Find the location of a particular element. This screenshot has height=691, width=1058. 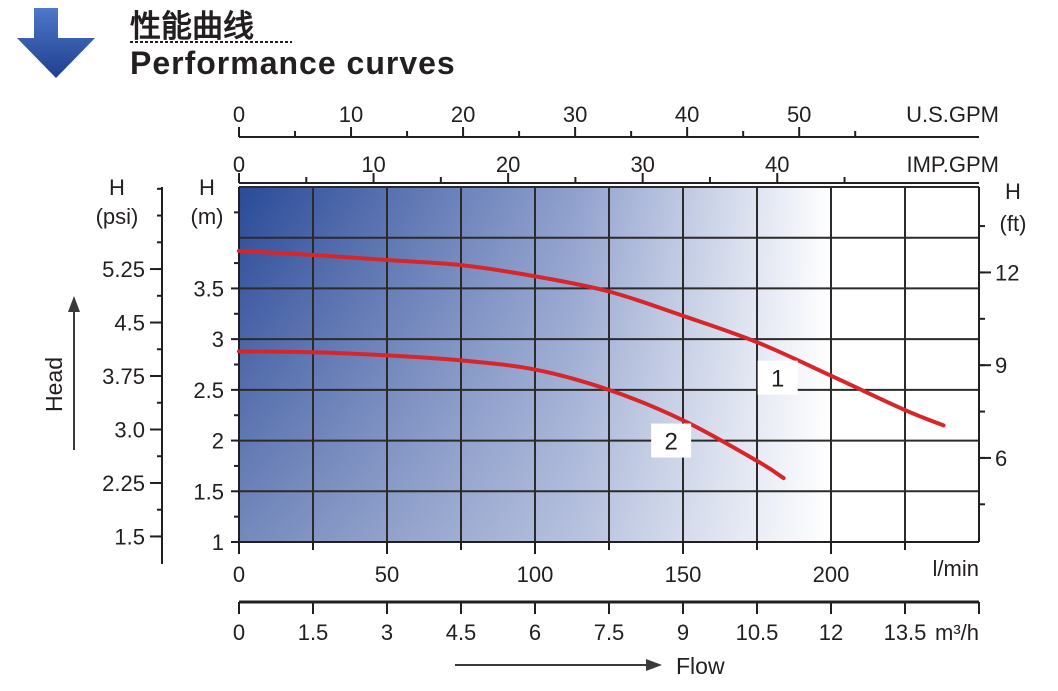

y-psi-tick-label: 5.25 is located at coordinates (123, 269).